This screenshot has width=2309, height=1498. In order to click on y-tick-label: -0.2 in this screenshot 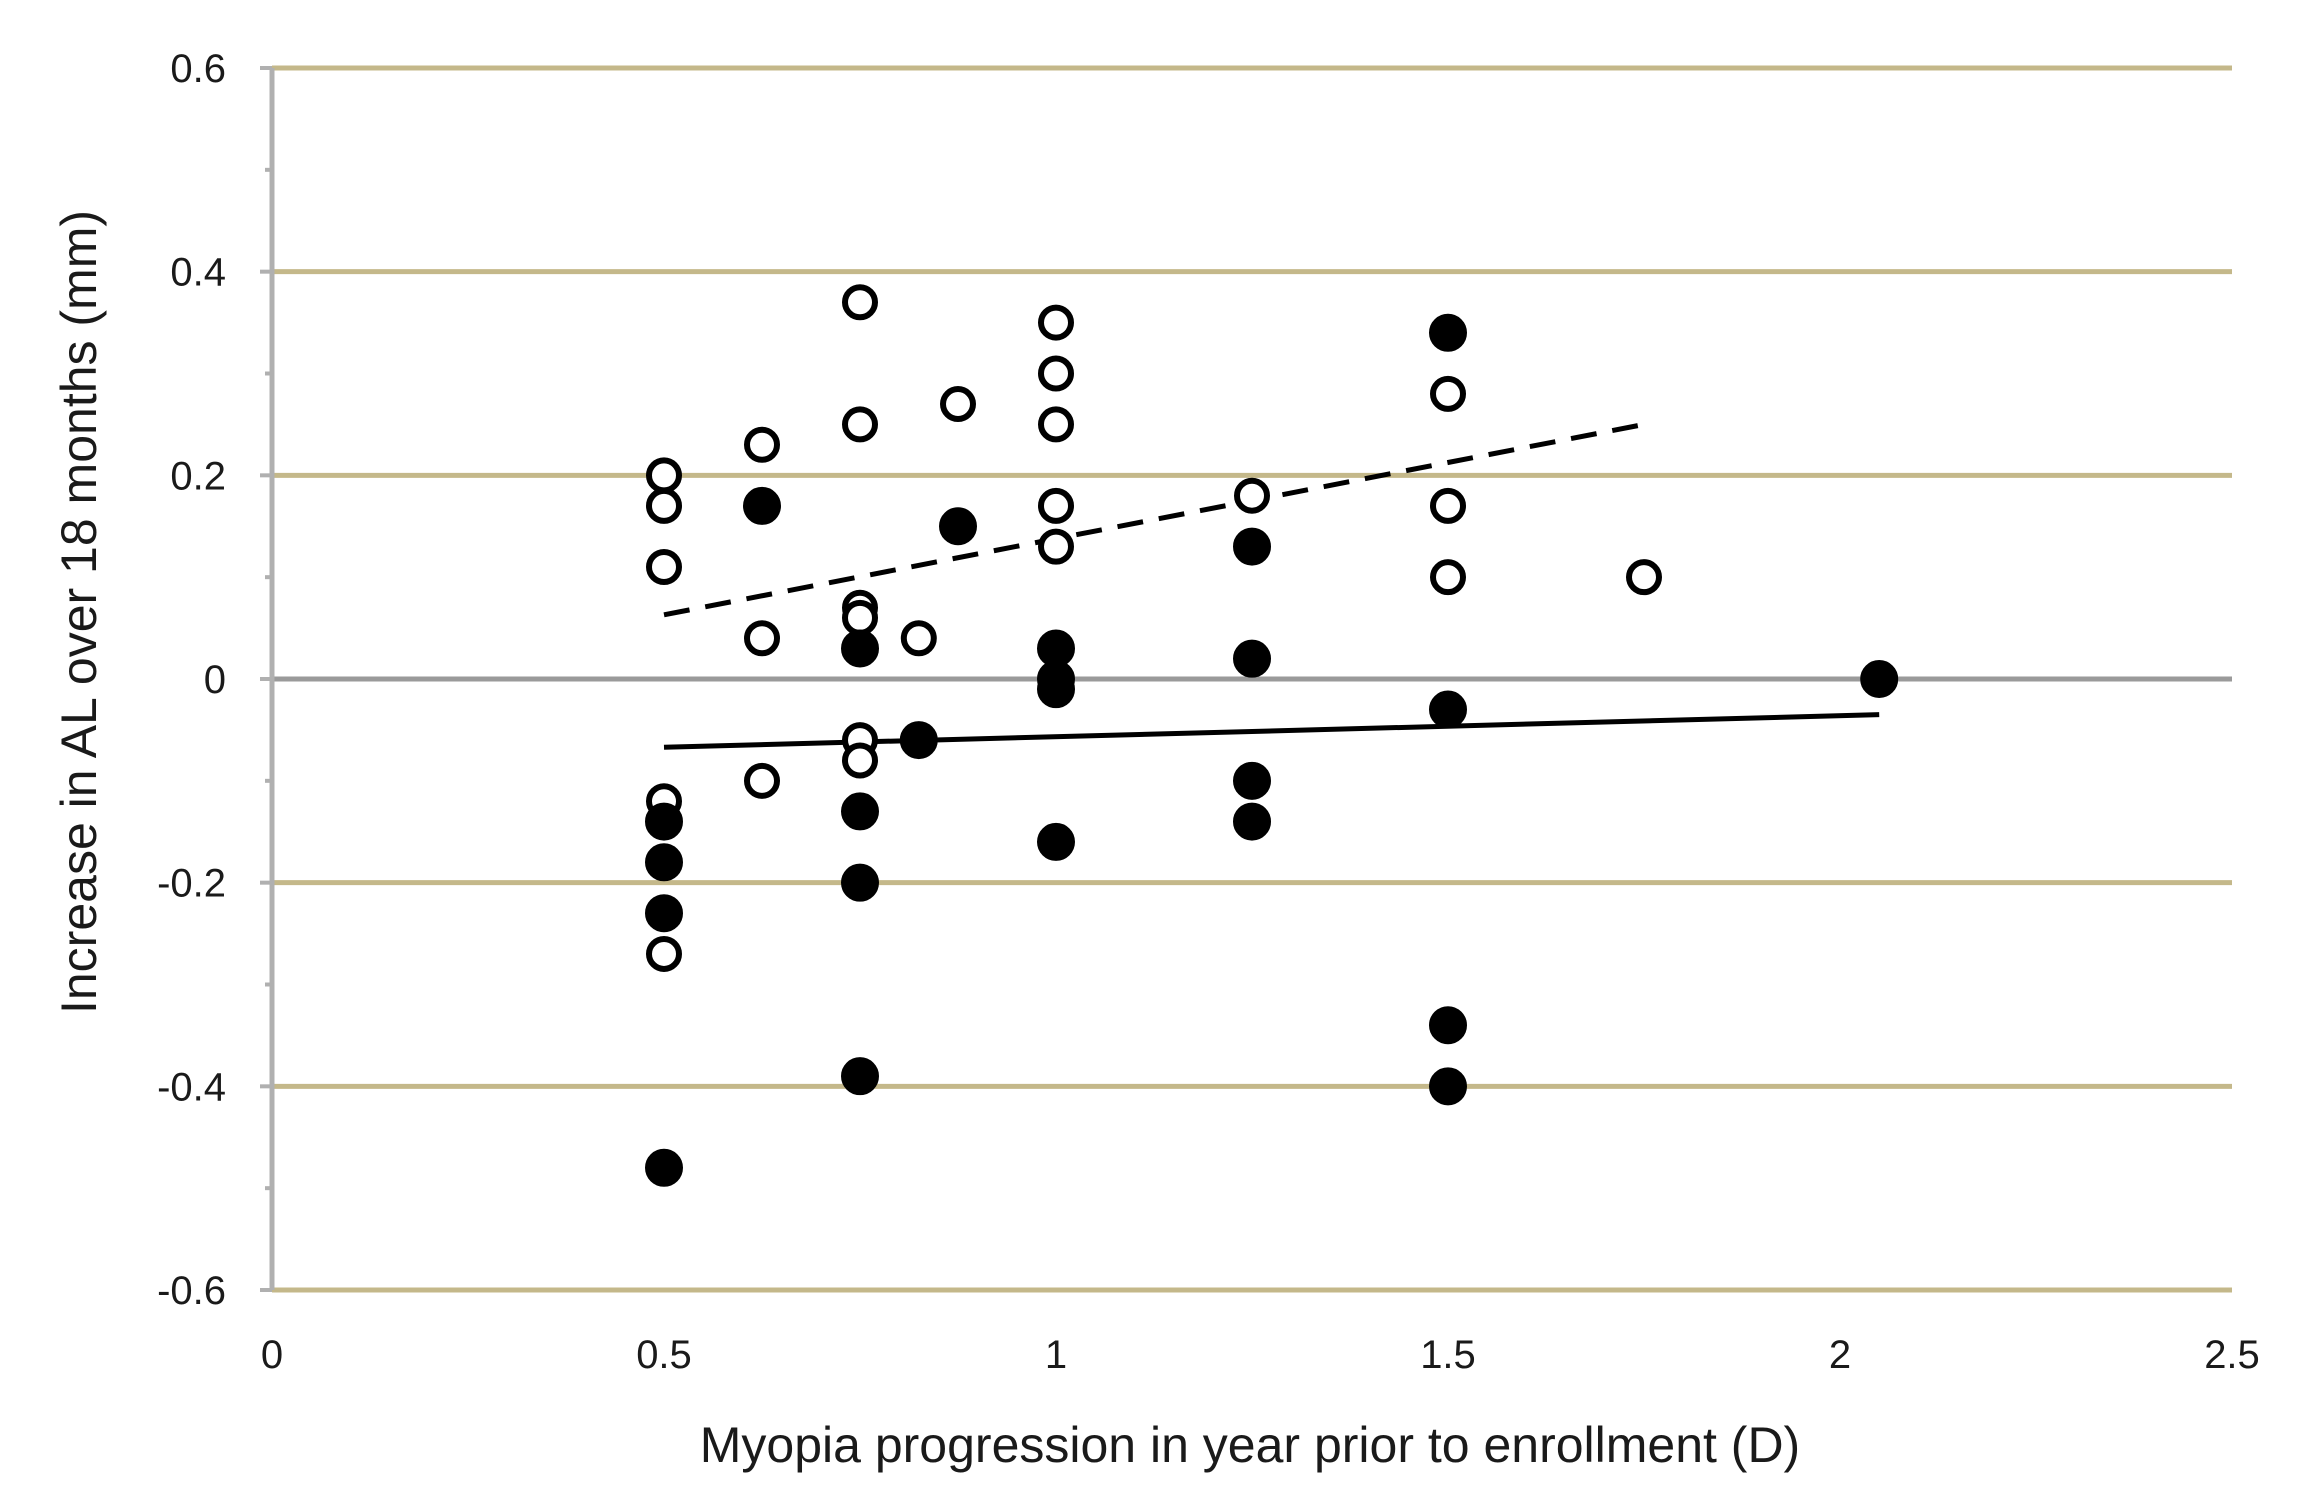, I will do `click(191, 884)`.